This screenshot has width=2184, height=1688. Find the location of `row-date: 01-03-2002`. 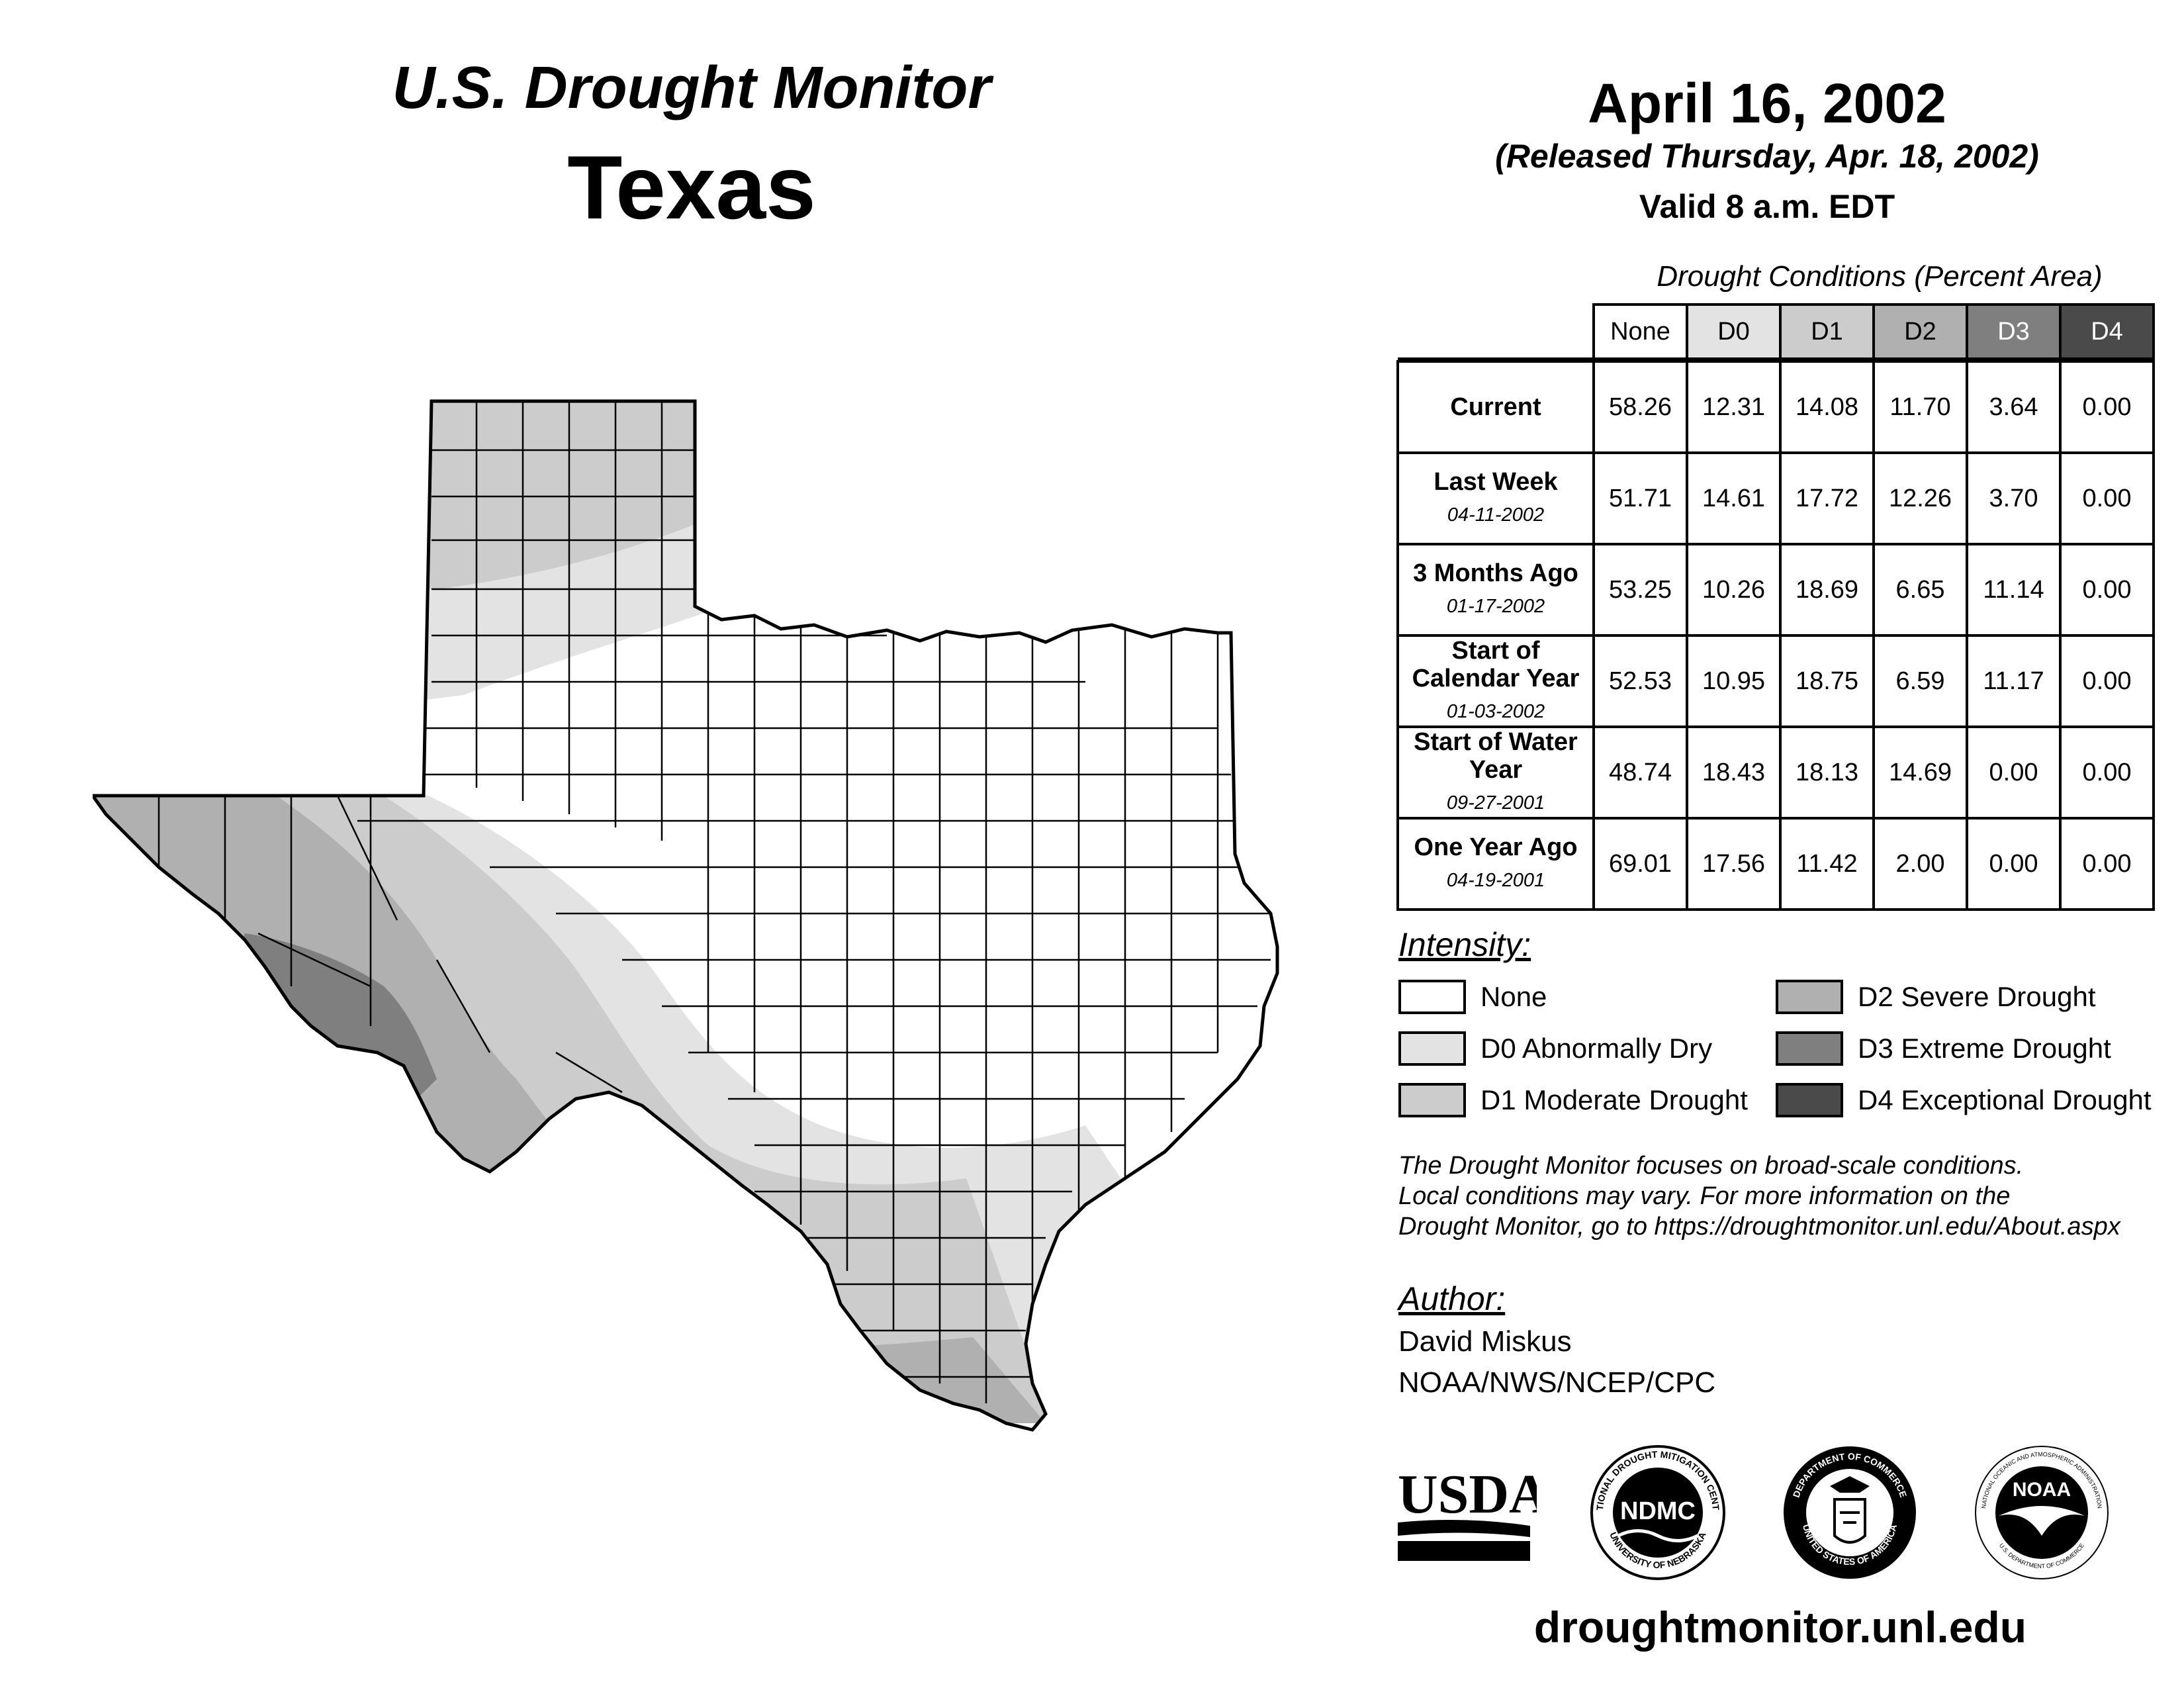

row-date: 01-03-2002 is located at coordinates (1496, 711).